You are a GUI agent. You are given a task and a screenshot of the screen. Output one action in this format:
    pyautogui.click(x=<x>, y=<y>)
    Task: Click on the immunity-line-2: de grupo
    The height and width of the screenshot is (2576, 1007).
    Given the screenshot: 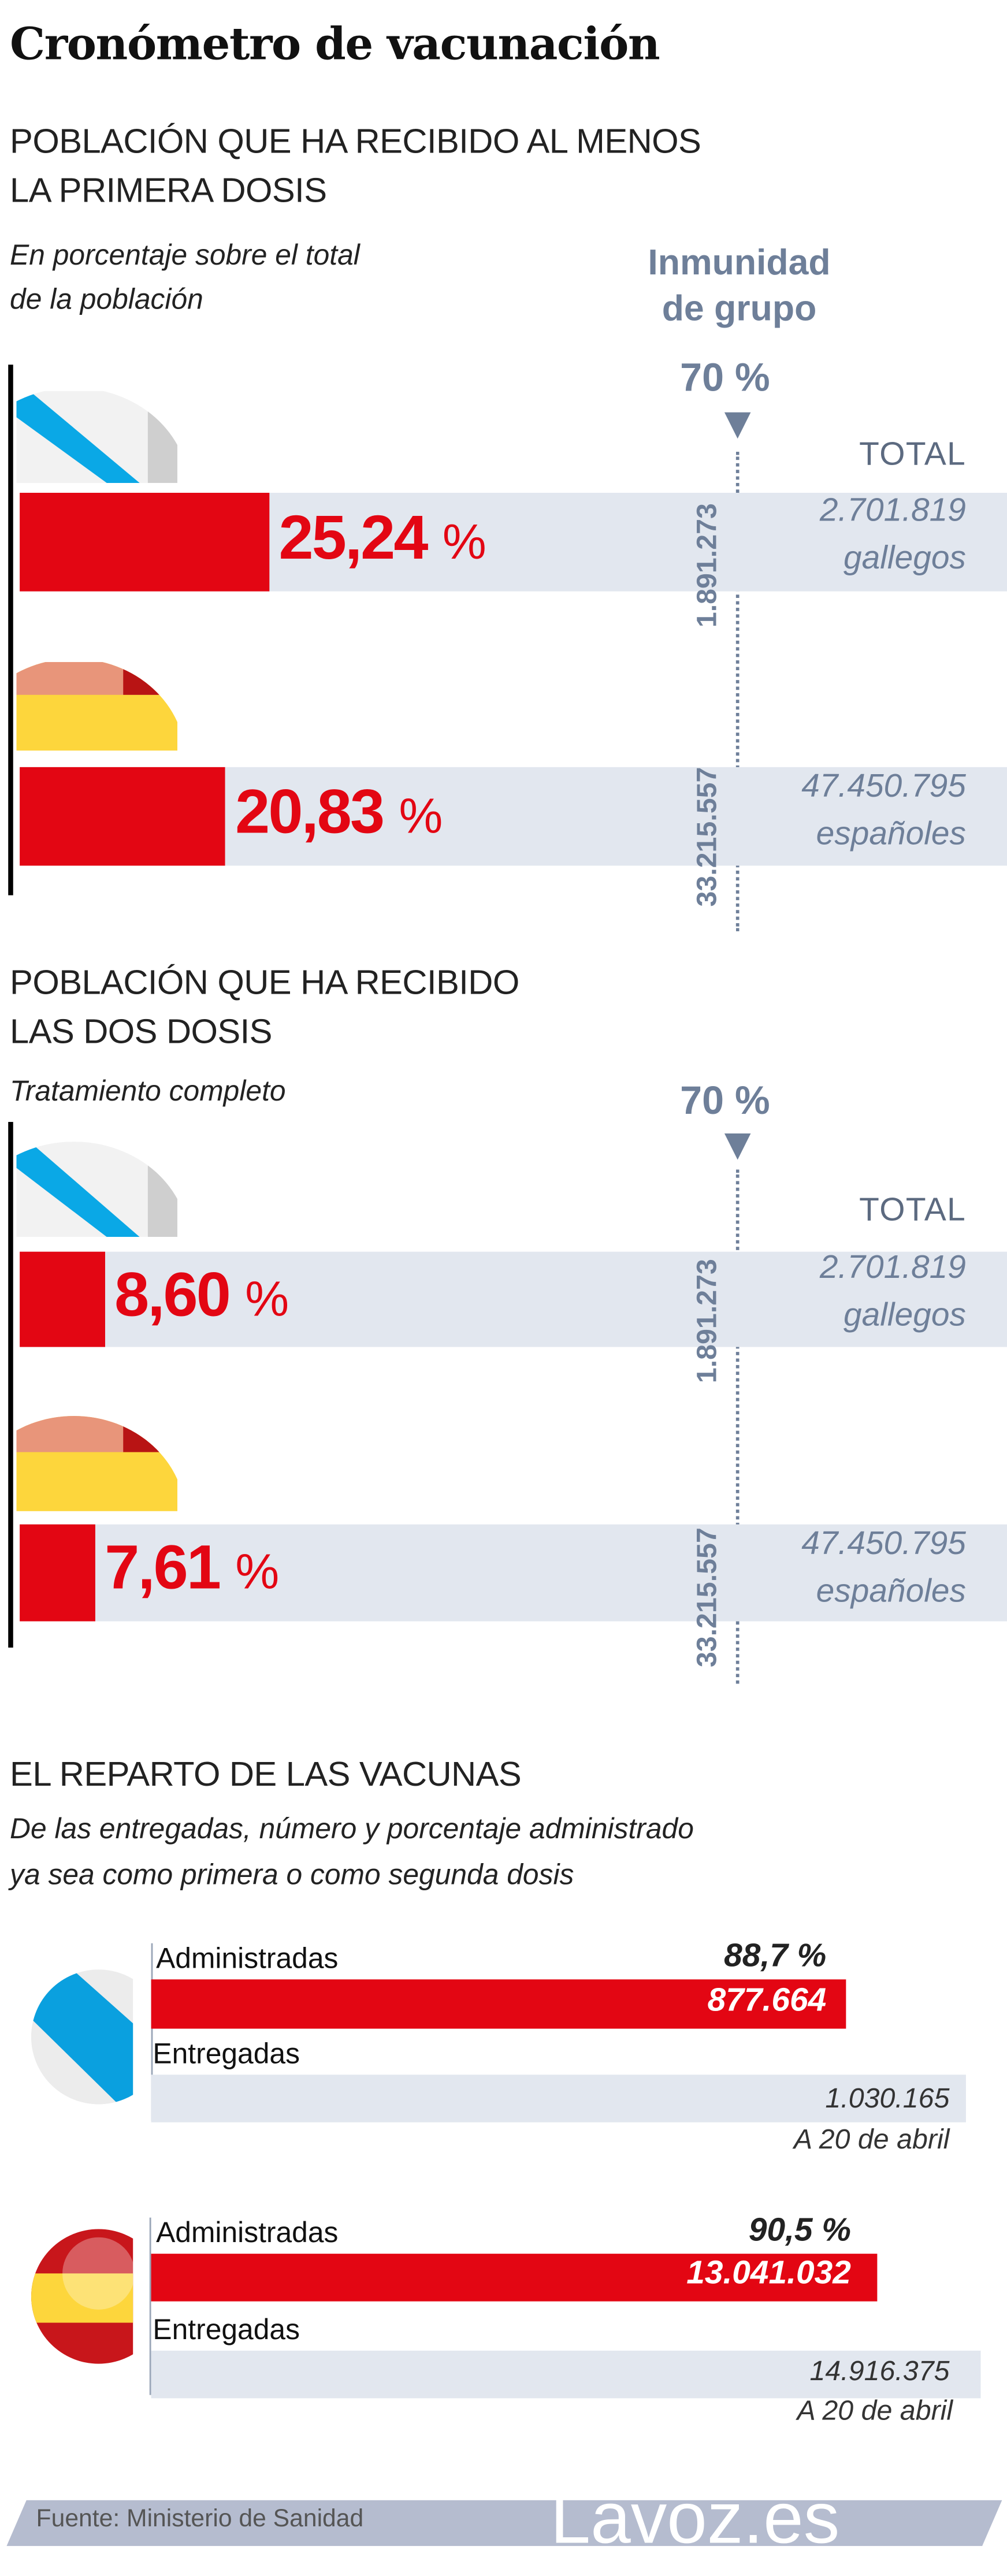 What is the action you would take?
    pyautogui.click(x=739, y=308)
    